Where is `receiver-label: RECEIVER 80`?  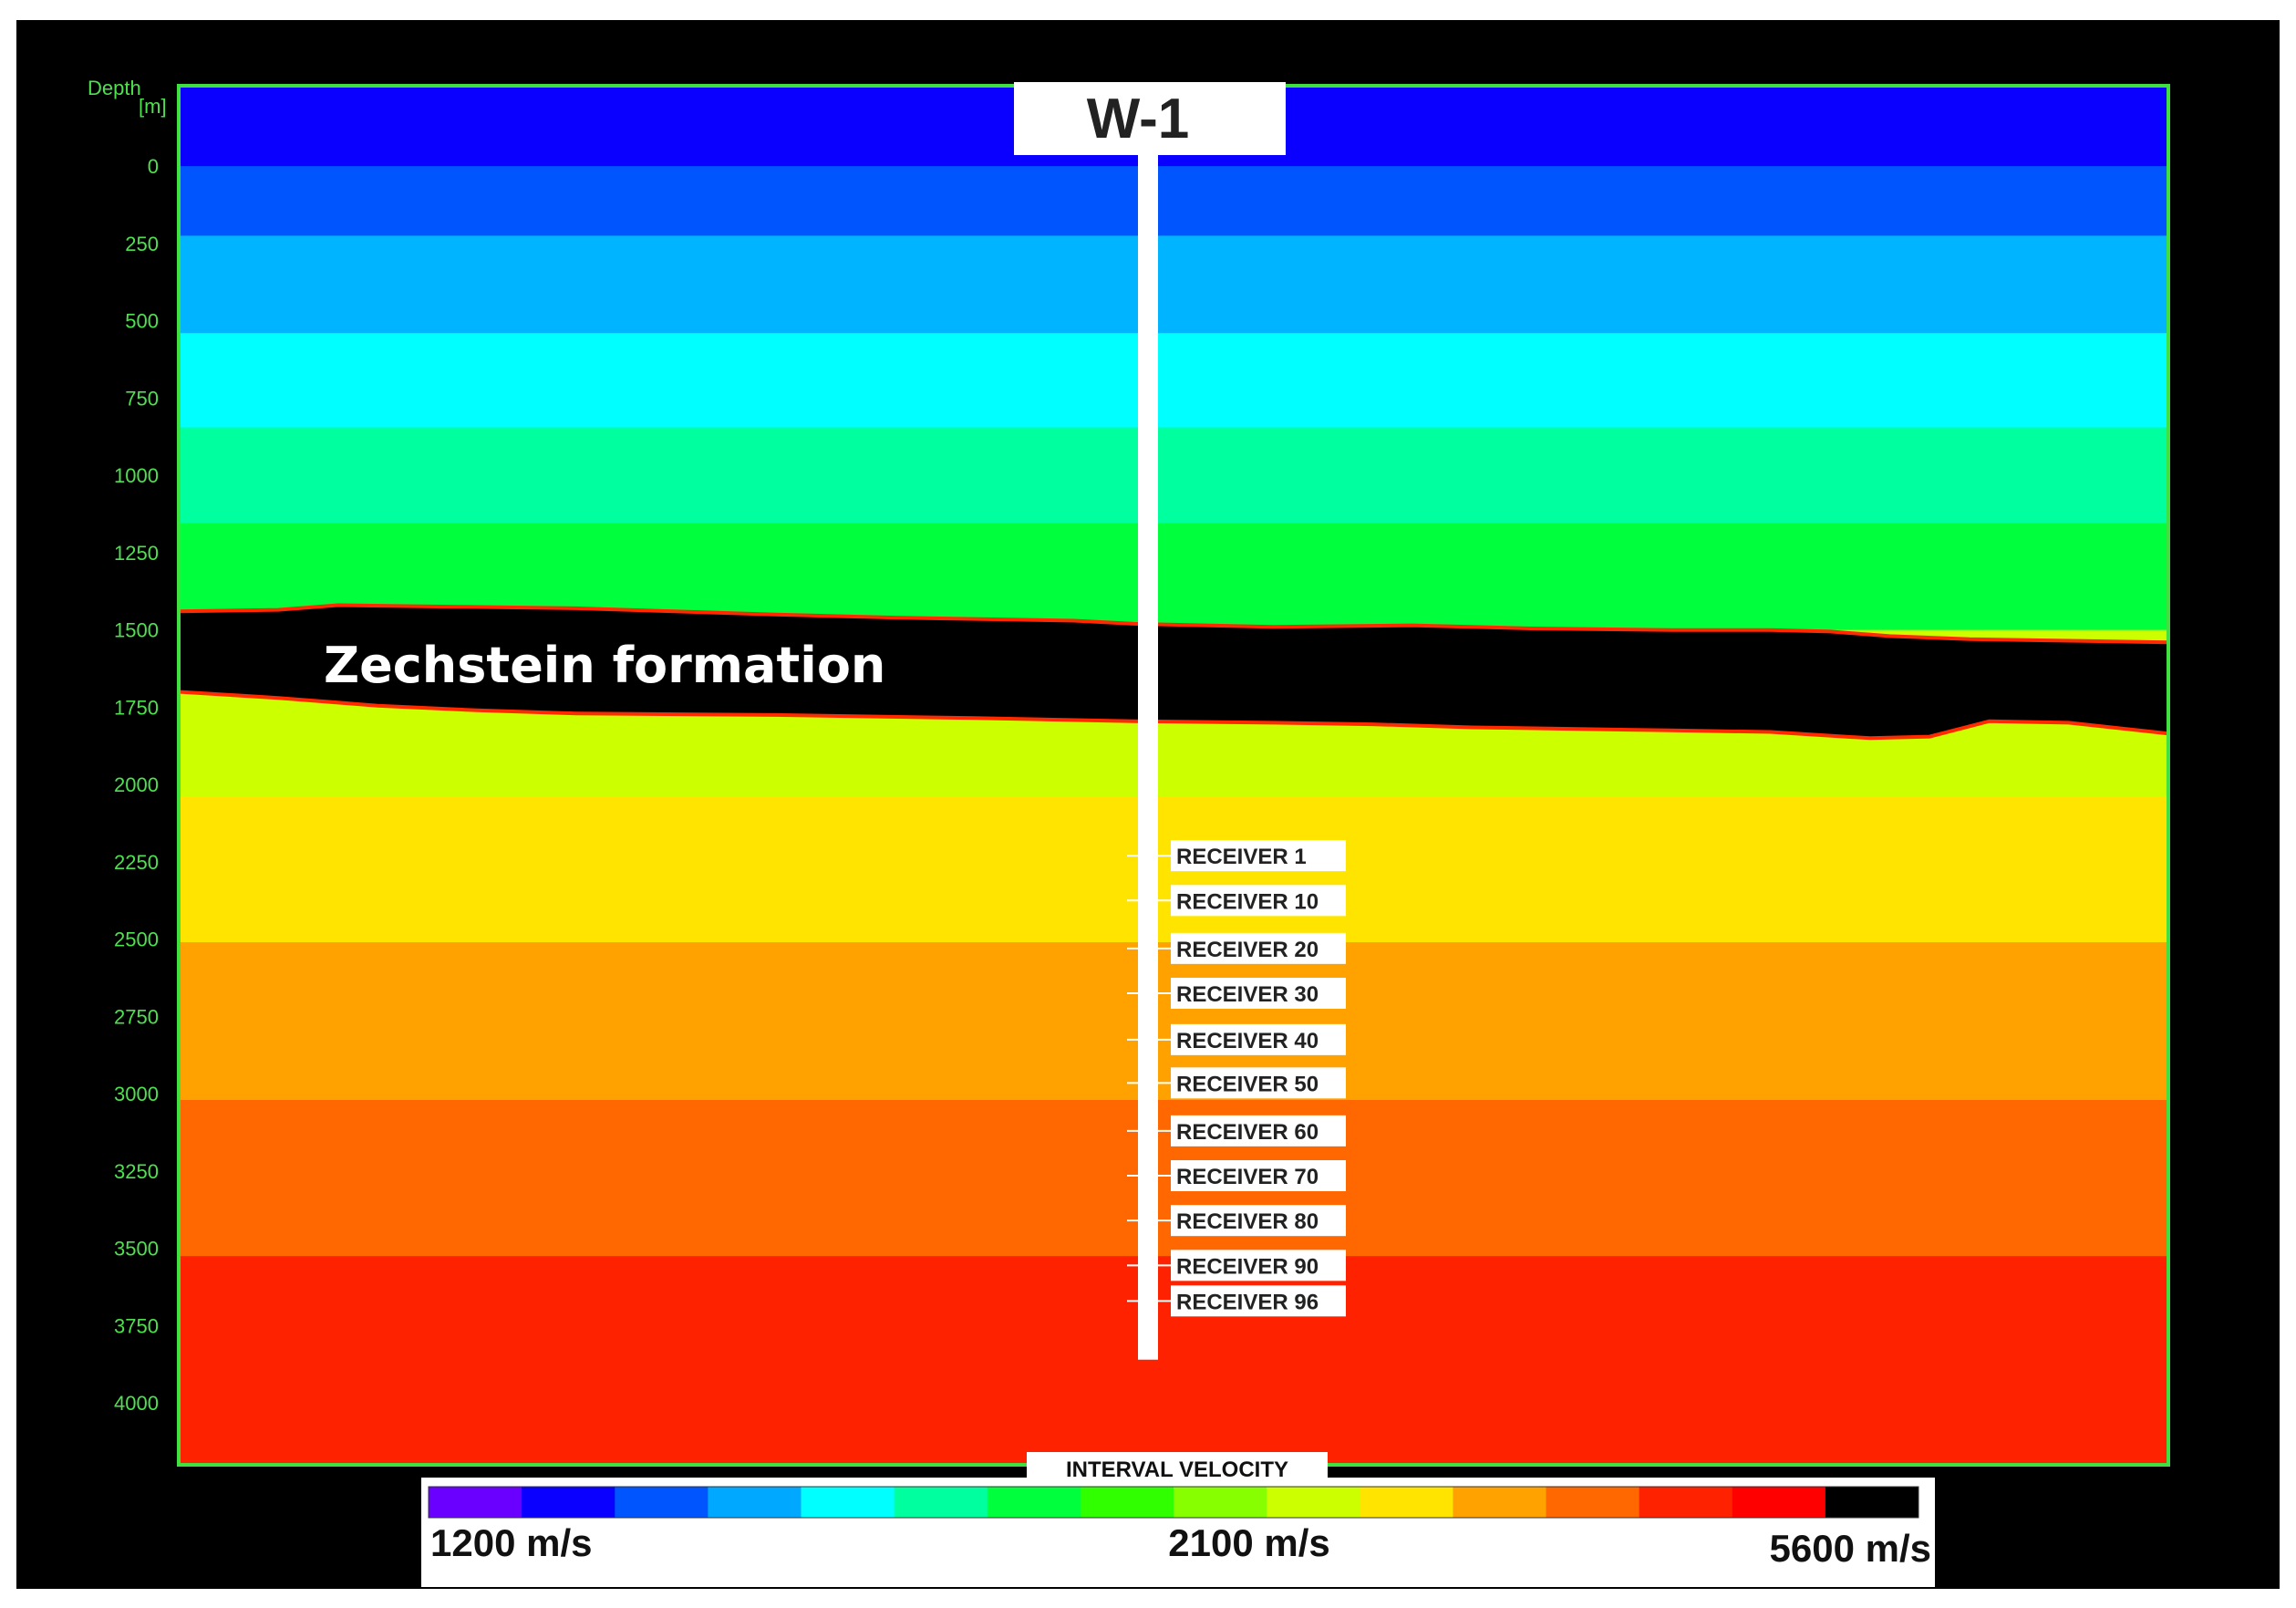
receiver-label: RECEIVER 80 is located at coordinates (1247, 1221).